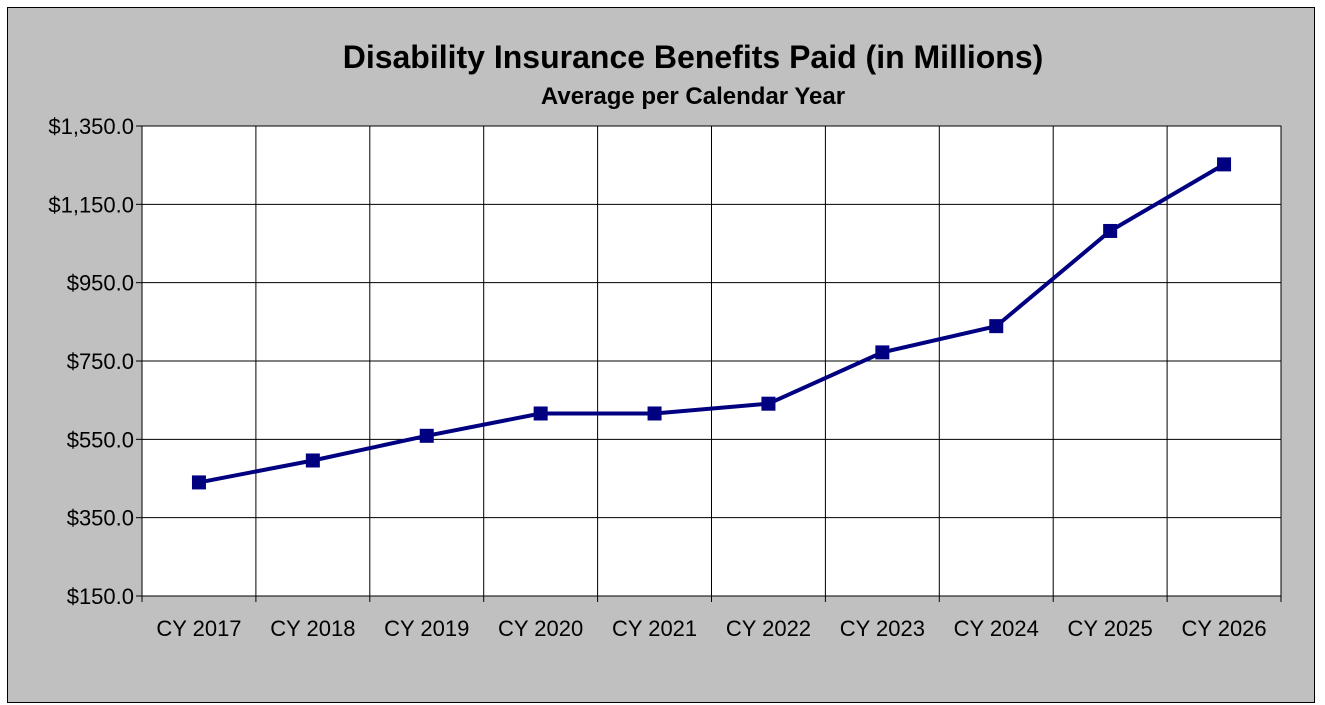  What do you see at coordinates (540, 628) in the screenshot?
I see `x-tick-label: CY 2020` at bounding box center [540, 628].